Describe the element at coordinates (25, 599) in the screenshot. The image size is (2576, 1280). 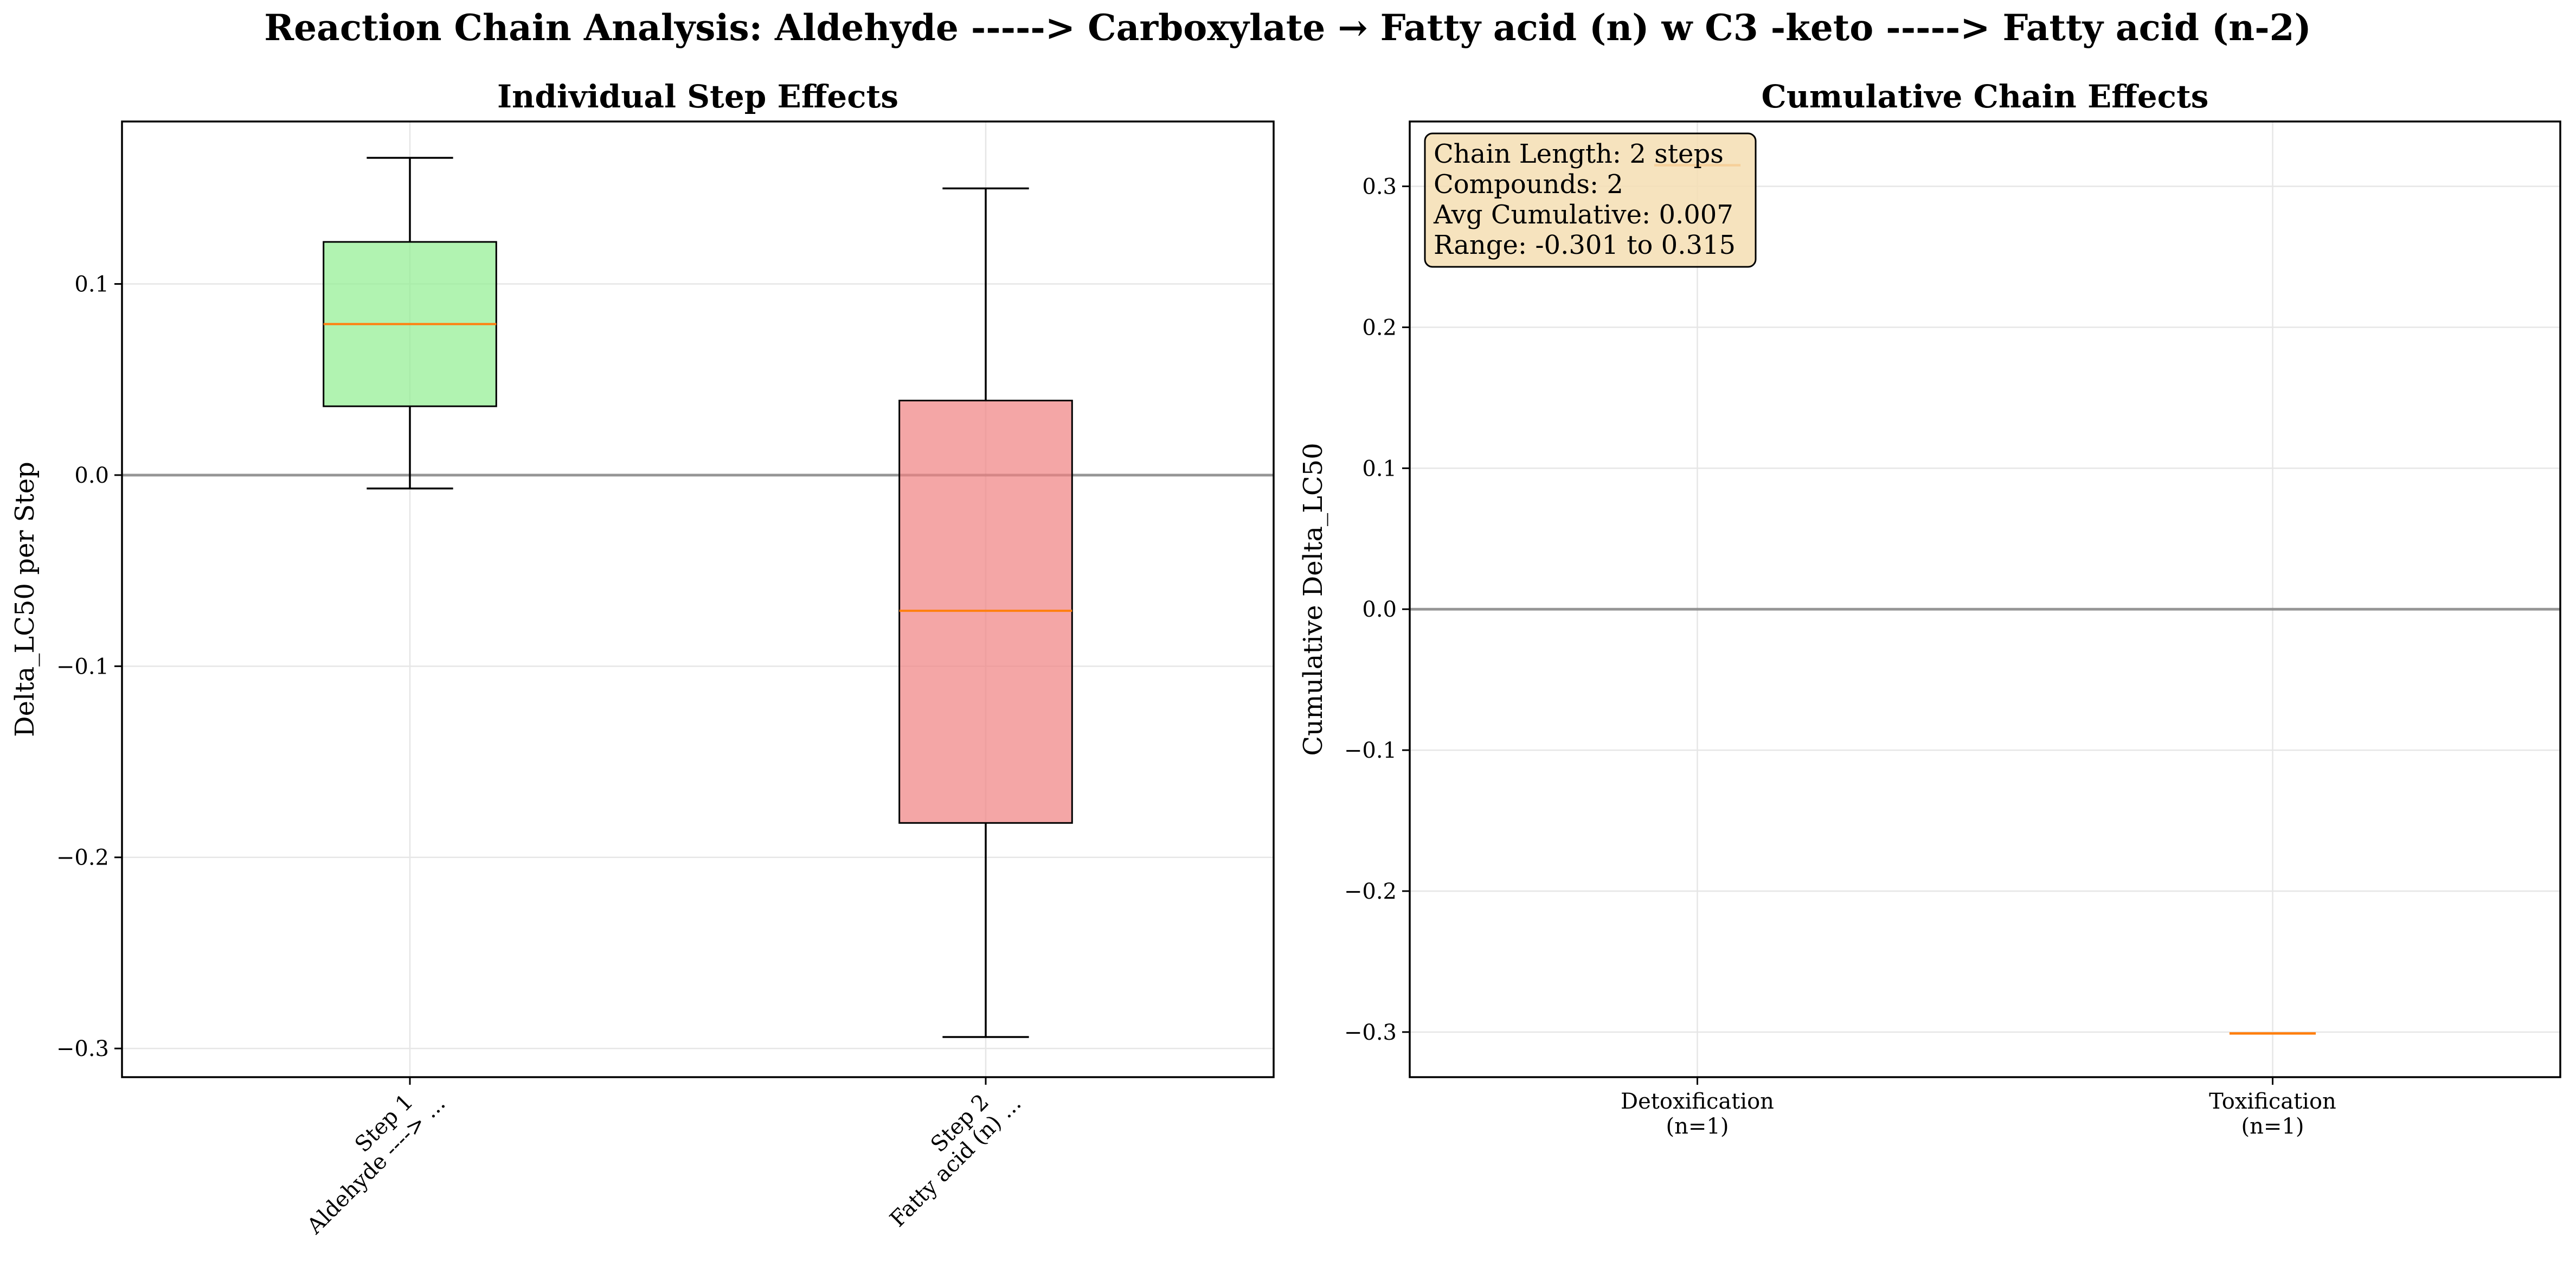
I see `y-axis-label: Delta_LC50 per Step` at that location.